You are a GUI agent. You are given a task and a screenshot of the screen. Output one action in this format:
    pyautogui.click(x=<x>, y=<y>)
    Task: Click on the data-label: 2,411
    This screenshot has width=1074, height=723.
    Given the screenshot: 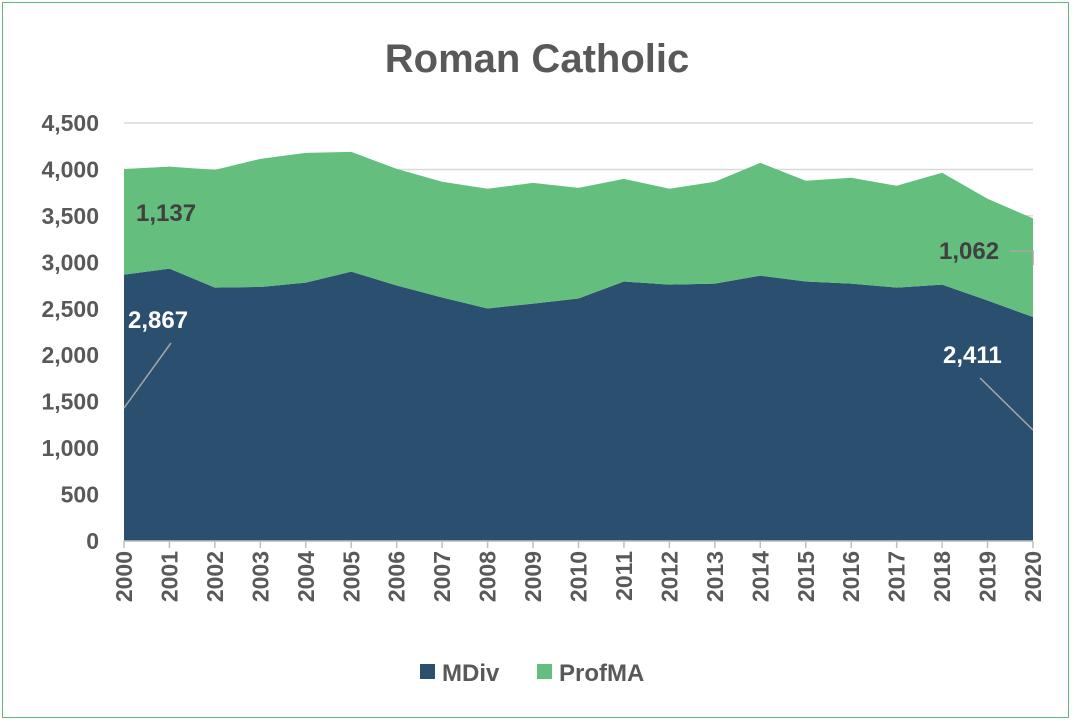 What is the action you would take?
    pyautogui.click(x=972, y=355)
    